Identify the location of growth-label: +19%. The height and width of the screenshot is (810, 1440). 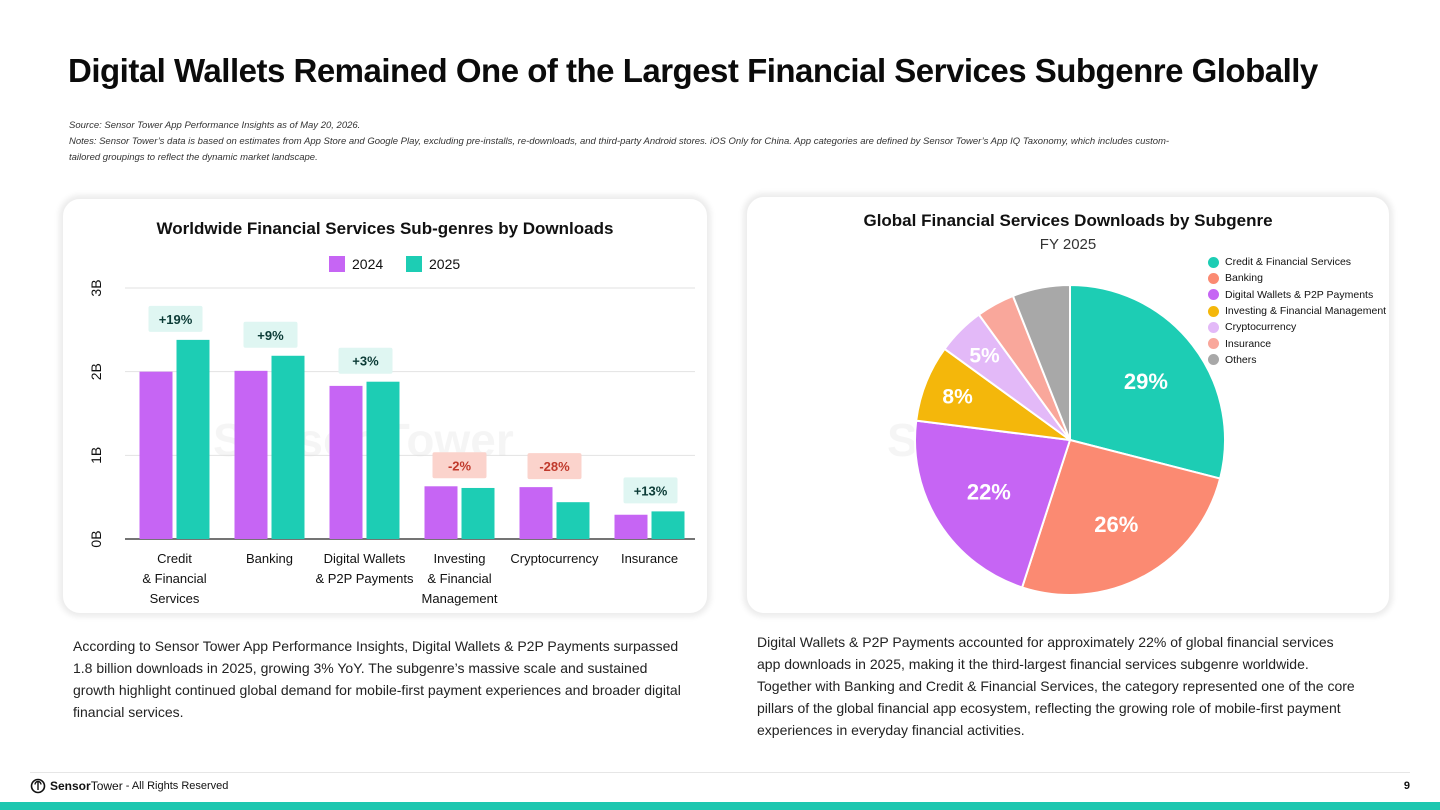
(176, 319).